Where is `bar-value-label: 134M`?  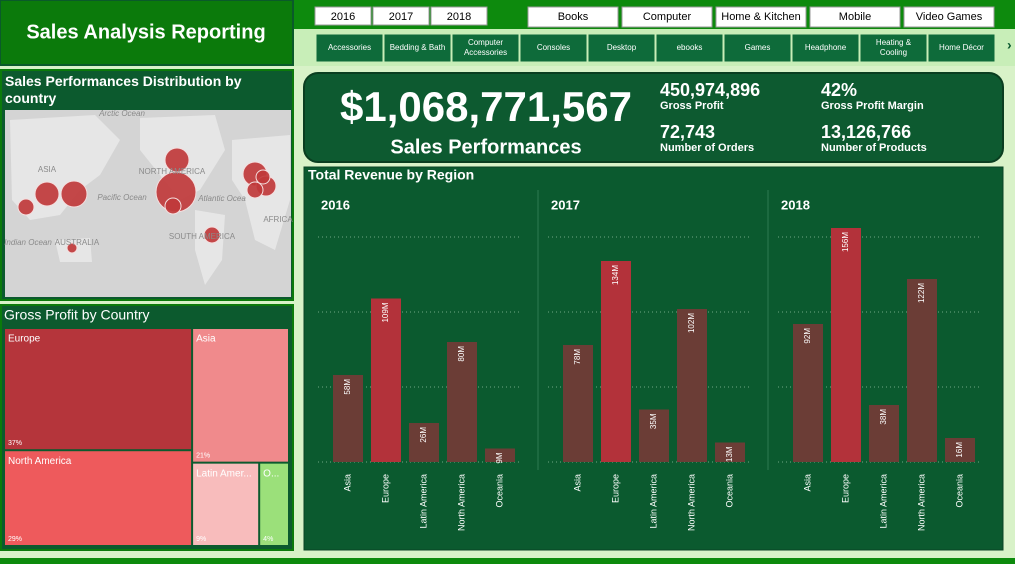
bar-value-label: 134M is located at coordinates (615, 275).